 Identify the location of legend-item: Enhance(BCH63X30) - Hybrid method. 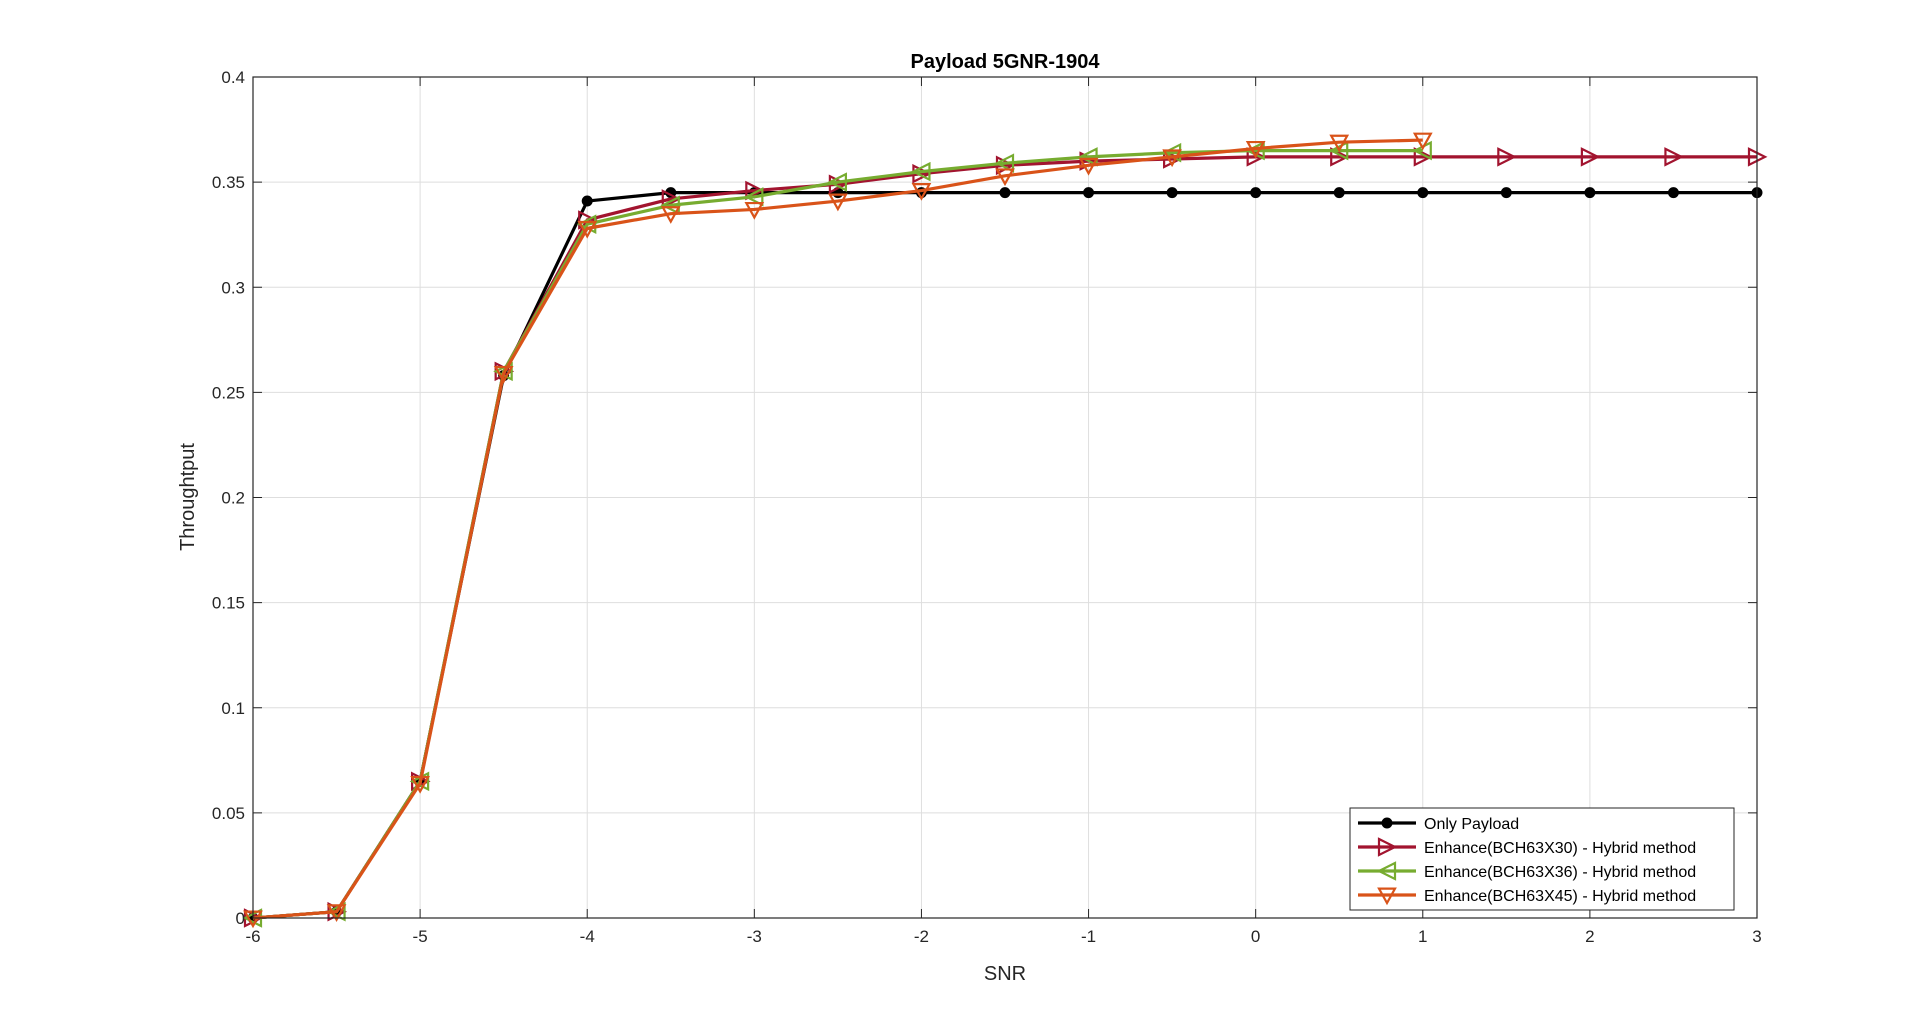
(1527, 847).